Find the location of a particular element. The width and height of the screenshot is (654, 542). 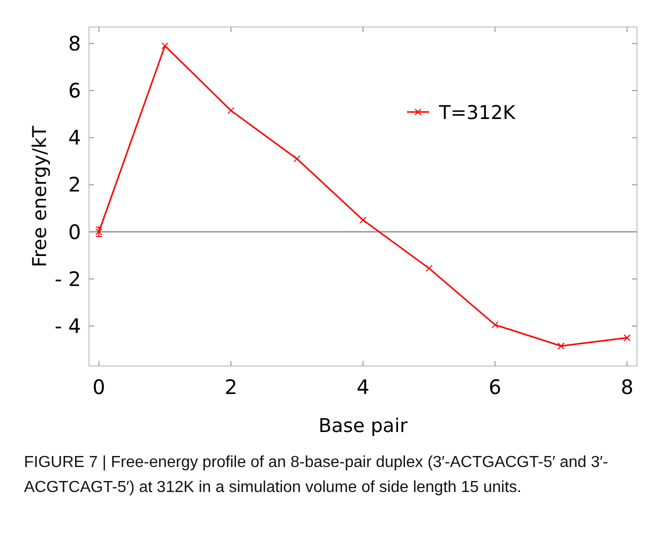

y-tick-label: 4 is located at coordinates (74, 138).